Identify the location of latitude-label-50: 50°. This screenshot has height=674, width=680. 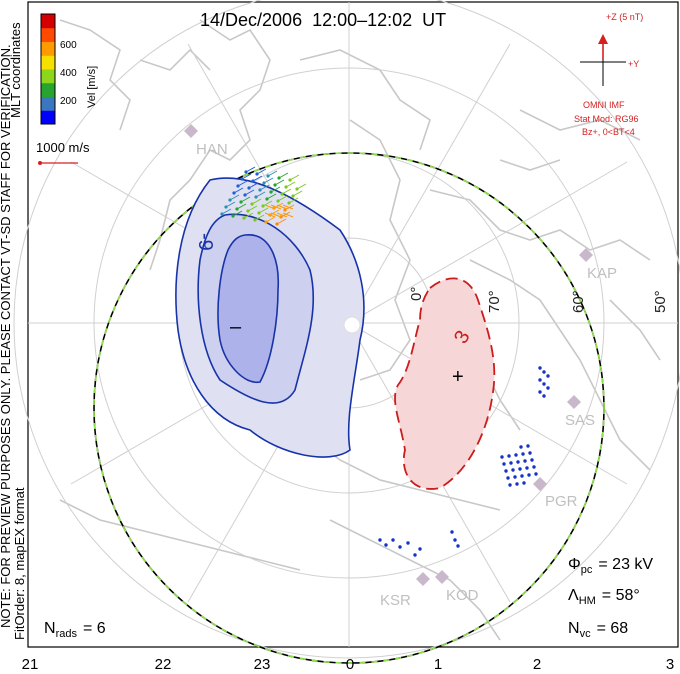
(660, 301).